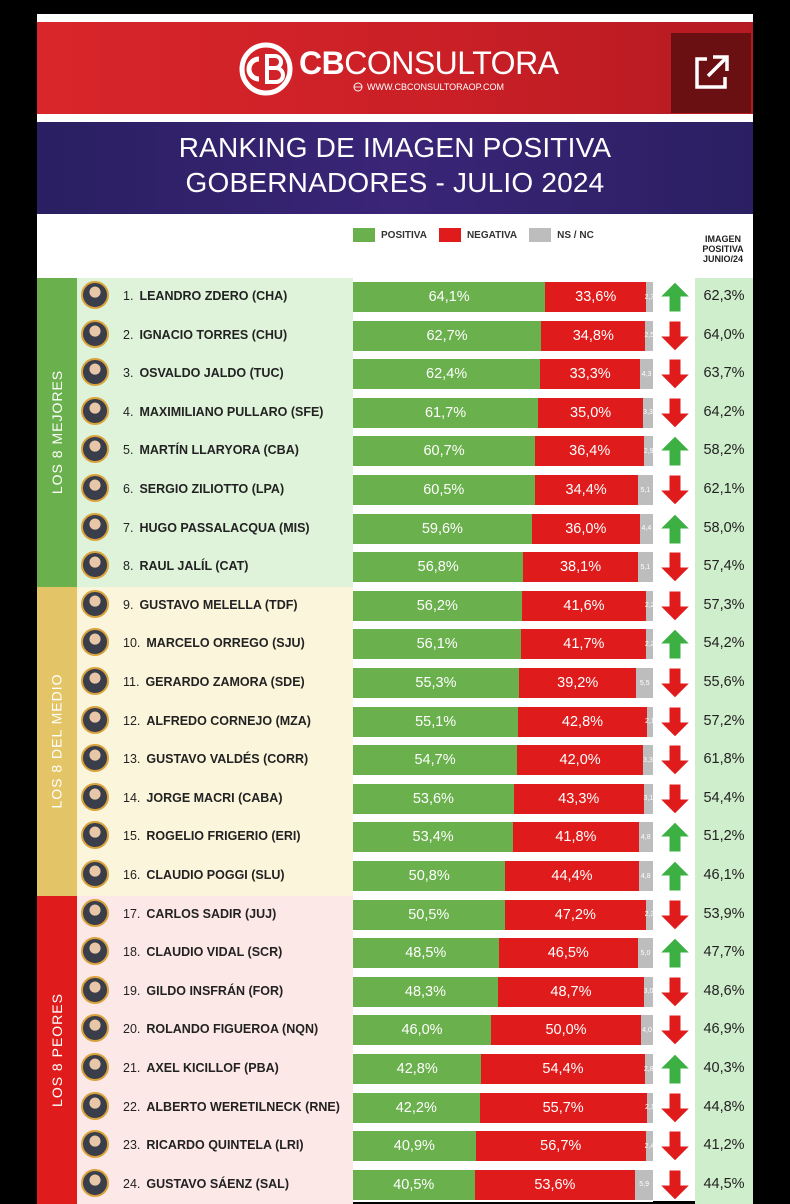 Image resolution: width=790 pixels, height=1204 pixels. I want to click on junio-value: 58,2%, so click(724, 450).